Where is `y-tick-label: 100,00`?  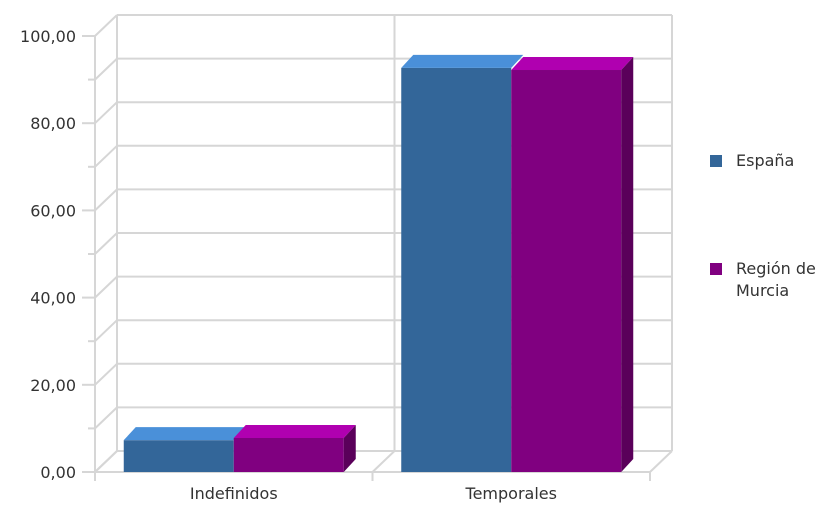
y-tick-label: 100,00 is located at coordinates (48, 36).